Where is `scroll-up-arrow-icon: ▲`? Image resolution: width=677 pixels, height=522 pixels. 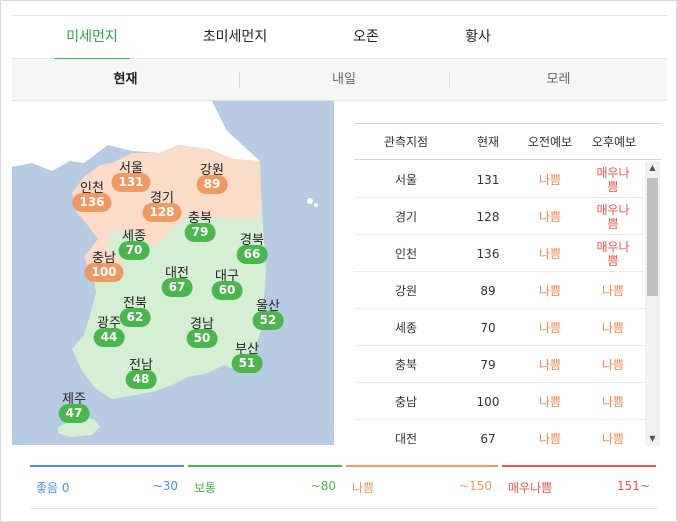 scroll-up-arrow-icon: ▲ is located at coordinates (652, 167).